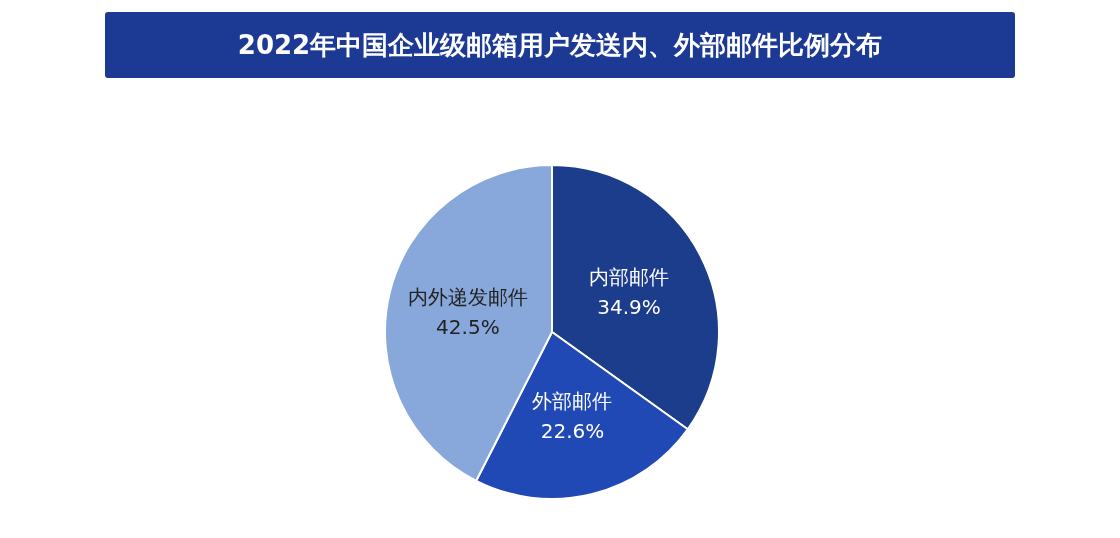  I want to click on data-label: 22.6%, so click(572, 431).